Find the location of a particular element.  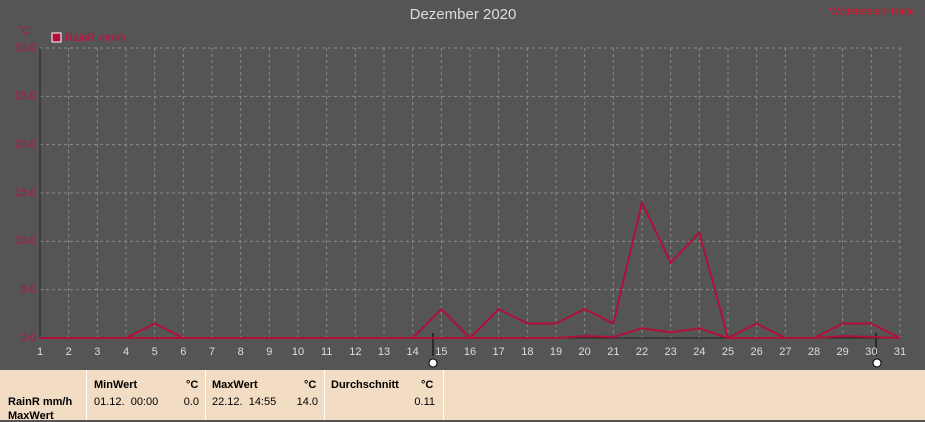

y-tick-label: 25.0 is located at coordinates (25, 96).